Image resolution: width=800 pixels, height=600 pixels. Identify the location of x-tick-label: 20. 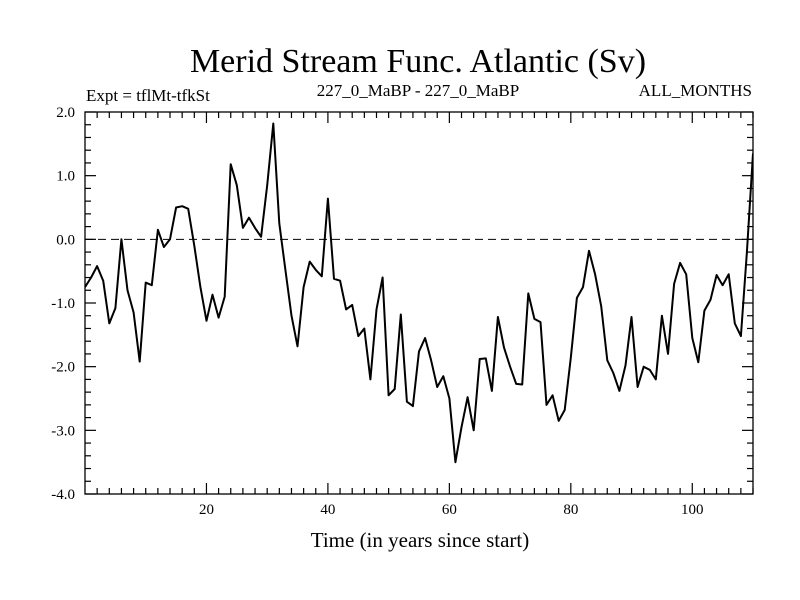
(206, 510).